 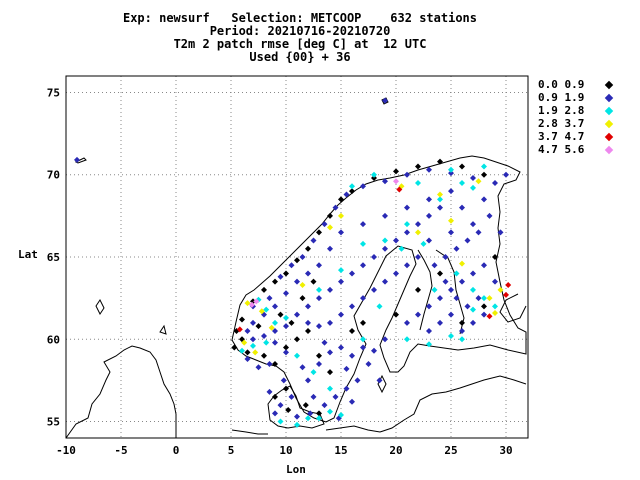 What do you see at coordinates (561, 110) in the screenshot?
I see `legend-label: 1.9 2.8` at bounding box center [561, 110].